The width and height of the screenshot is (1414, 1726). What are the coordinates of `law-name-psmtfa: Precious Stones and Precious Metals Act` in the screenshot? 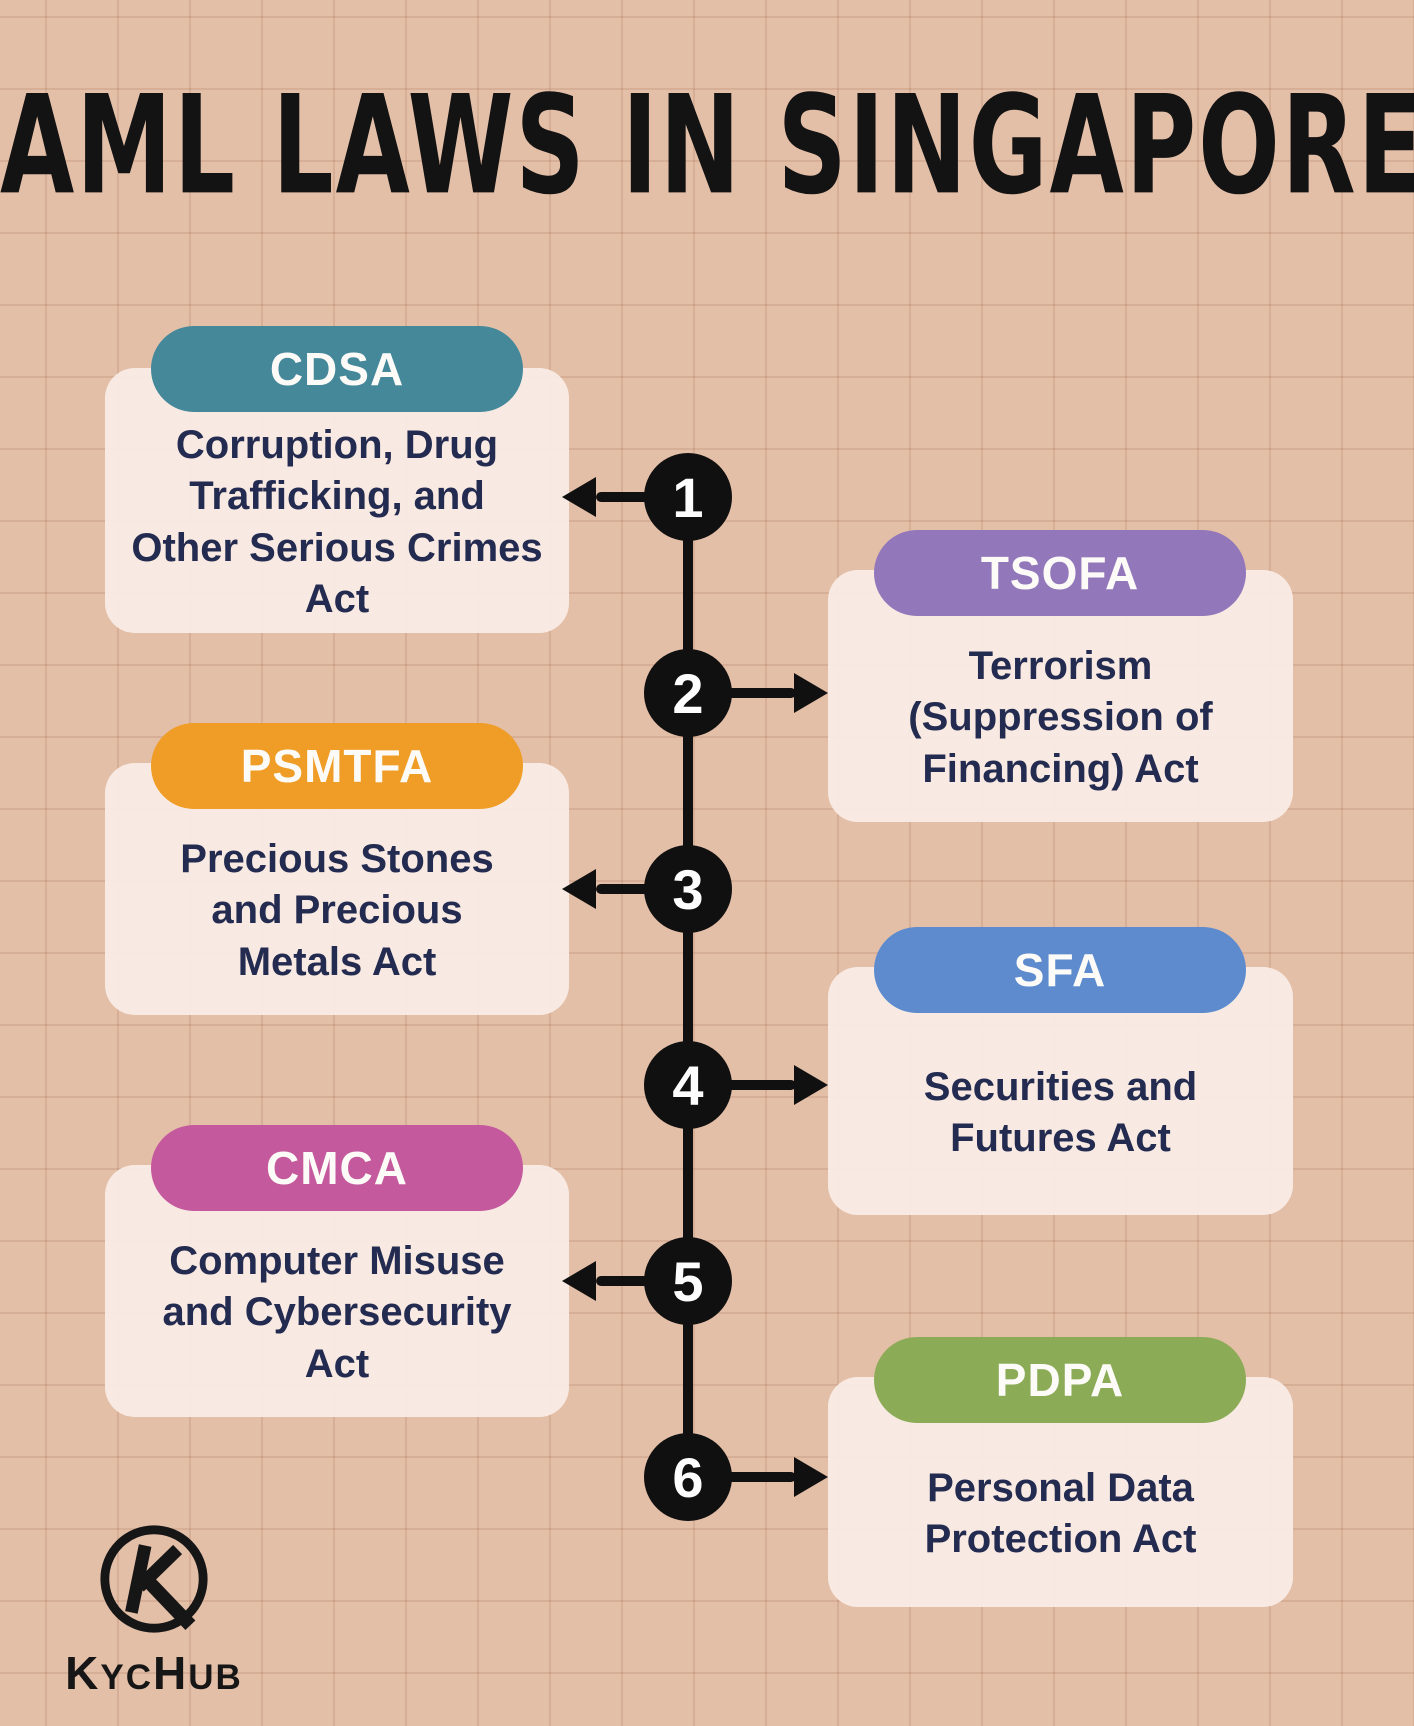 It's located at (337, 910).